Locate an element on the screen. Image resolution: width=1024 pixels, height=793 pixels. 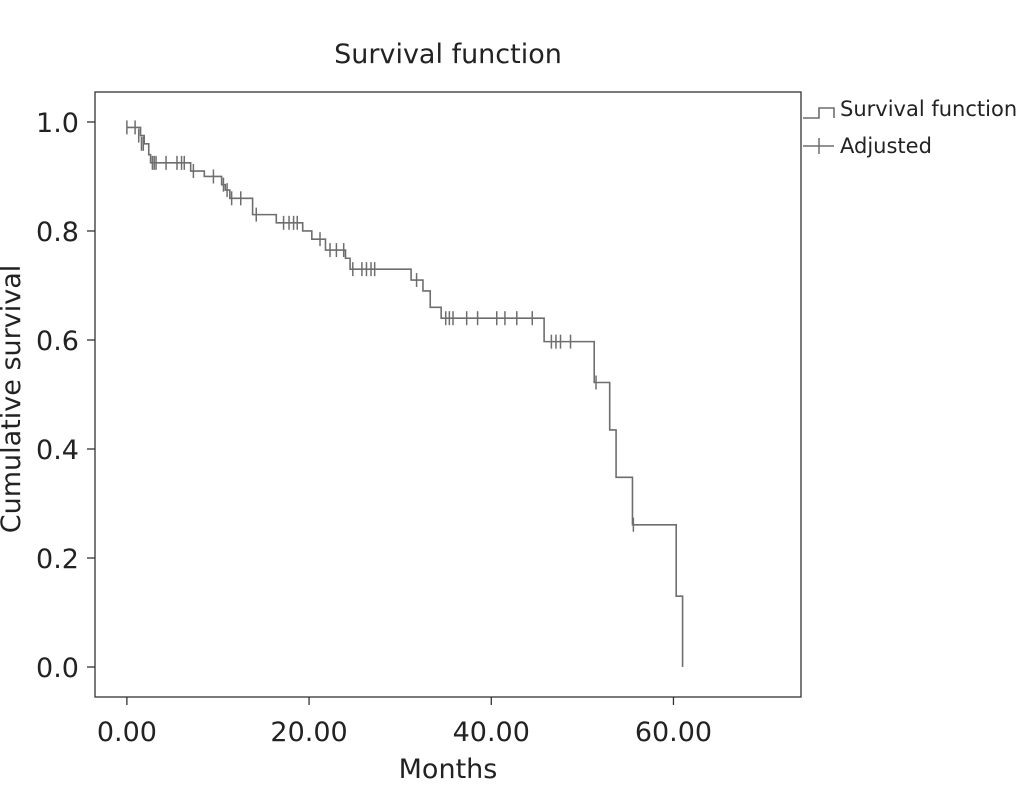
y-tick-label: 0.0 is located at coordinates (57, 668).